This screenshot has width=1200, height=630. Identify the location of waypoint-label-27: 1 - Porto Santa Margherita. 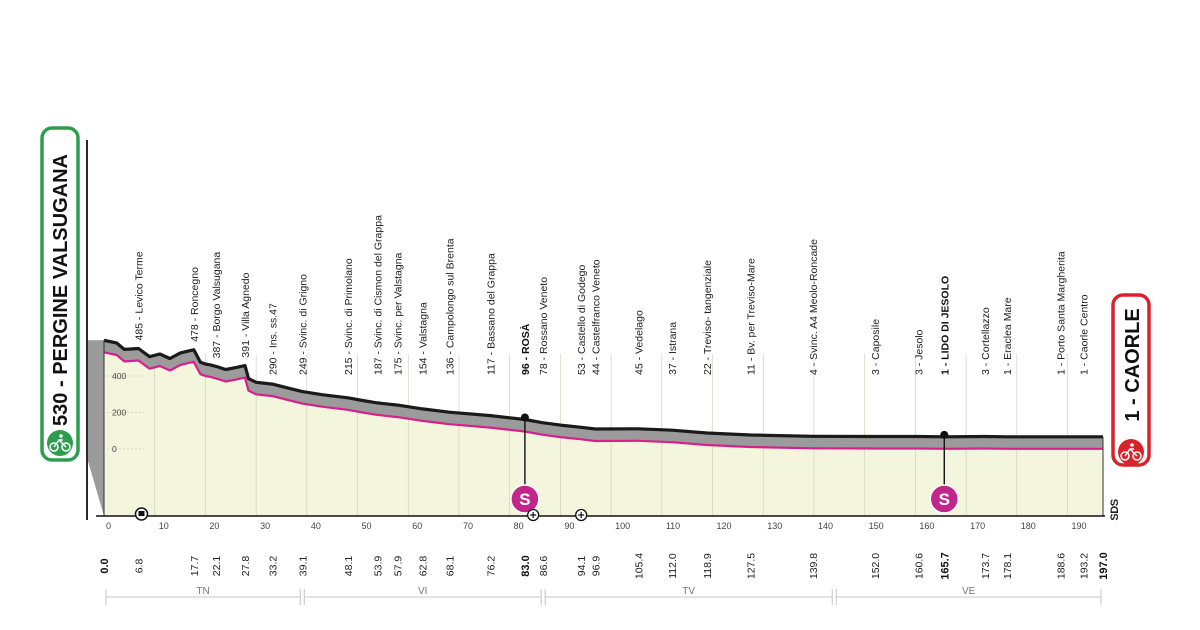
(1061, 313).